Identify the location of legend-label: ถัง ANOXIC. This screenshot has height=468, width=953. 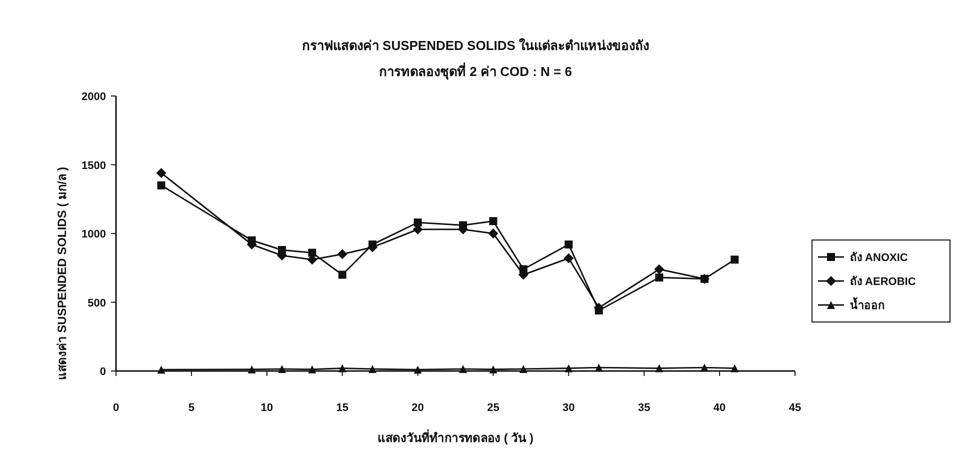
(879, 257).